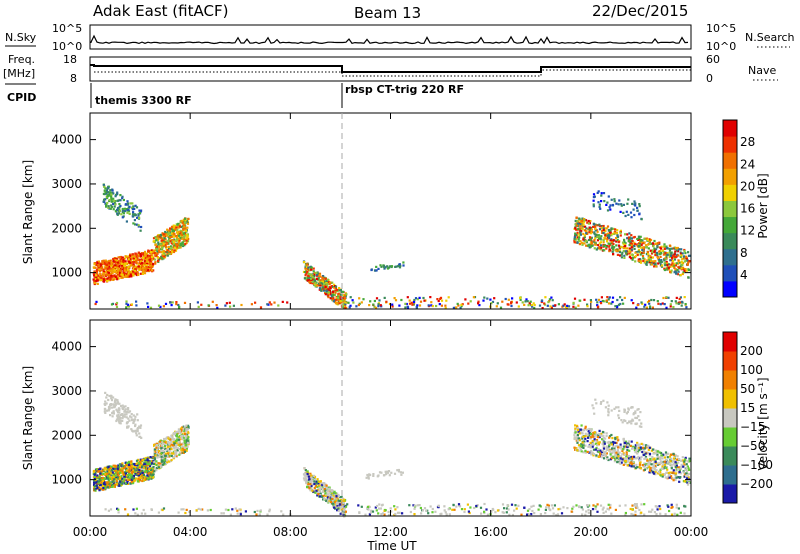 The width and height of the screenshot is (800, 554). I want to click on noise-search-label: N.Search, so click(770, 37).